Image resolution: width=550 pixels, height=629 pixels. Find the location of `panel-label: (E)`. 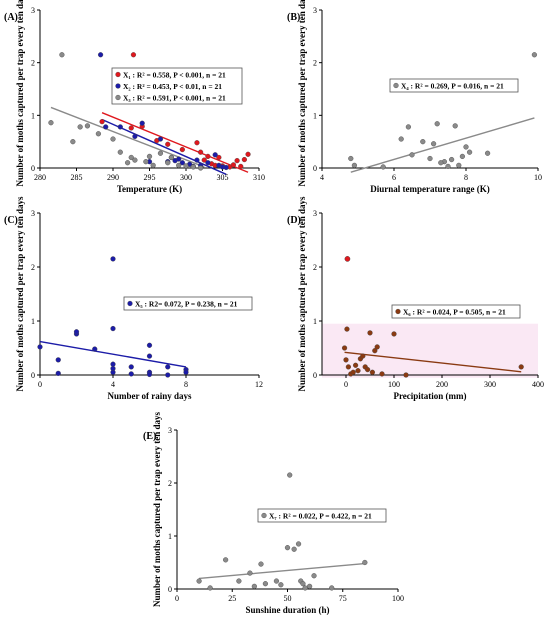

panel-label: (E) is located at coordinates (149, 436).